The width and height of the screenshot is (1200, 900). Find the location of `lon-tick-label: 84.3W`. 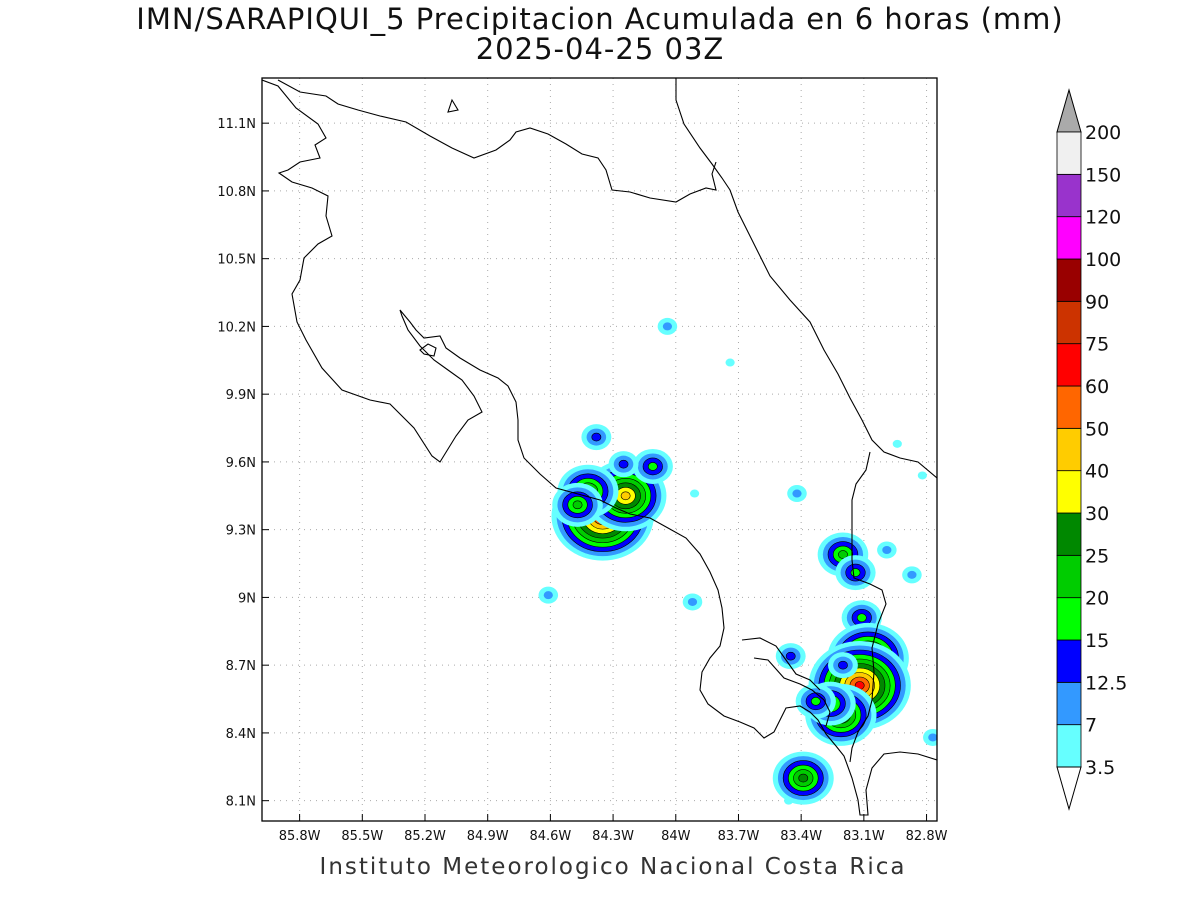

lon-tick-label: 84.3W is located at coordinates (613, 836).